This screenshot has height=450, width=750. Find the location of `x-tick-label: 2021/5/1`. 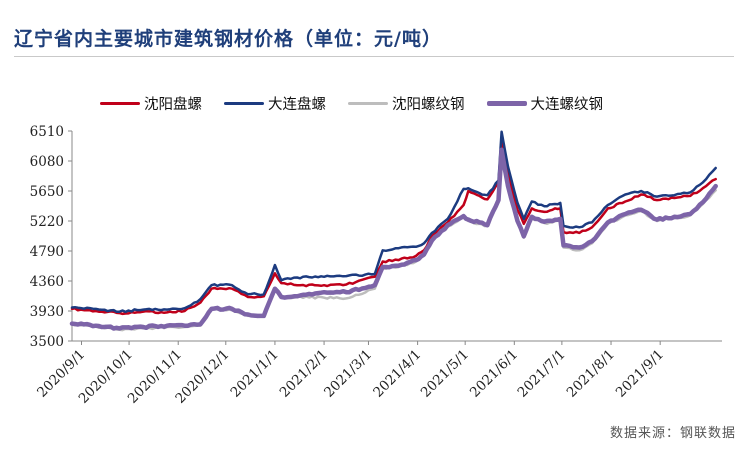

x-tick-label: 2021/5/1 is located at coordinates (445, 374).